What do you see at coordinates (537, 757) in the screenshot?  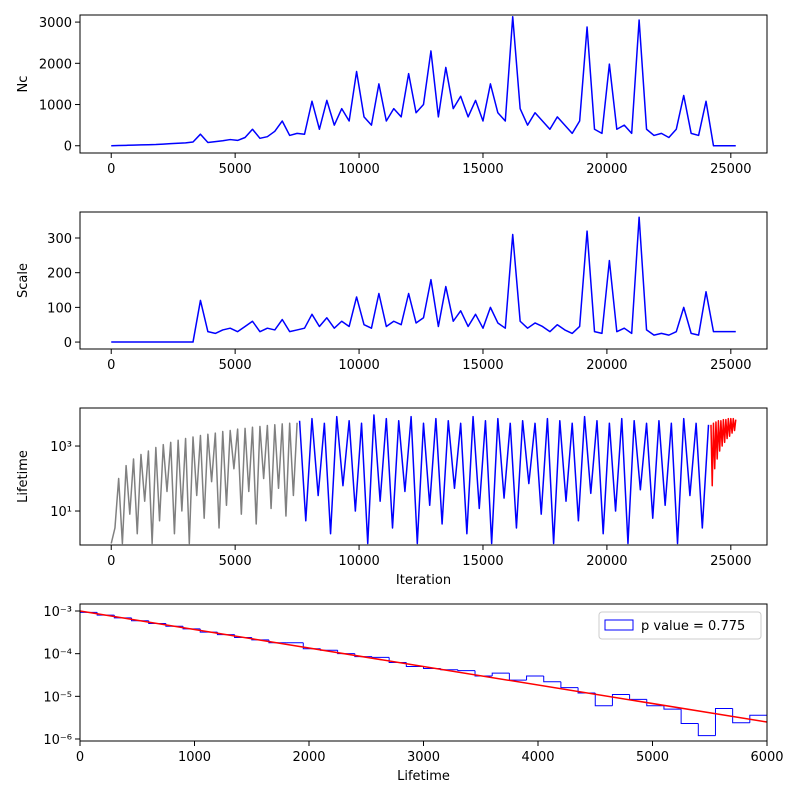 I see `x-tick-label: 4000` at bounding box center [537, 757].